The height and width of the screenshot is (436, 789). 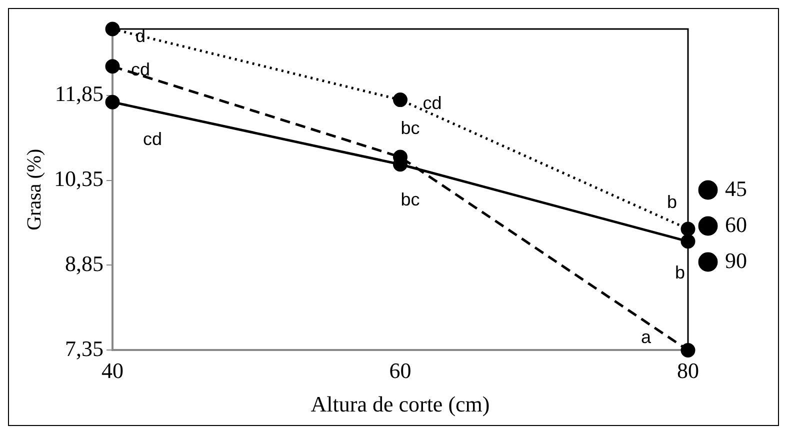 I want to click on x-tick-label: 60, so click(x=400, y=371).